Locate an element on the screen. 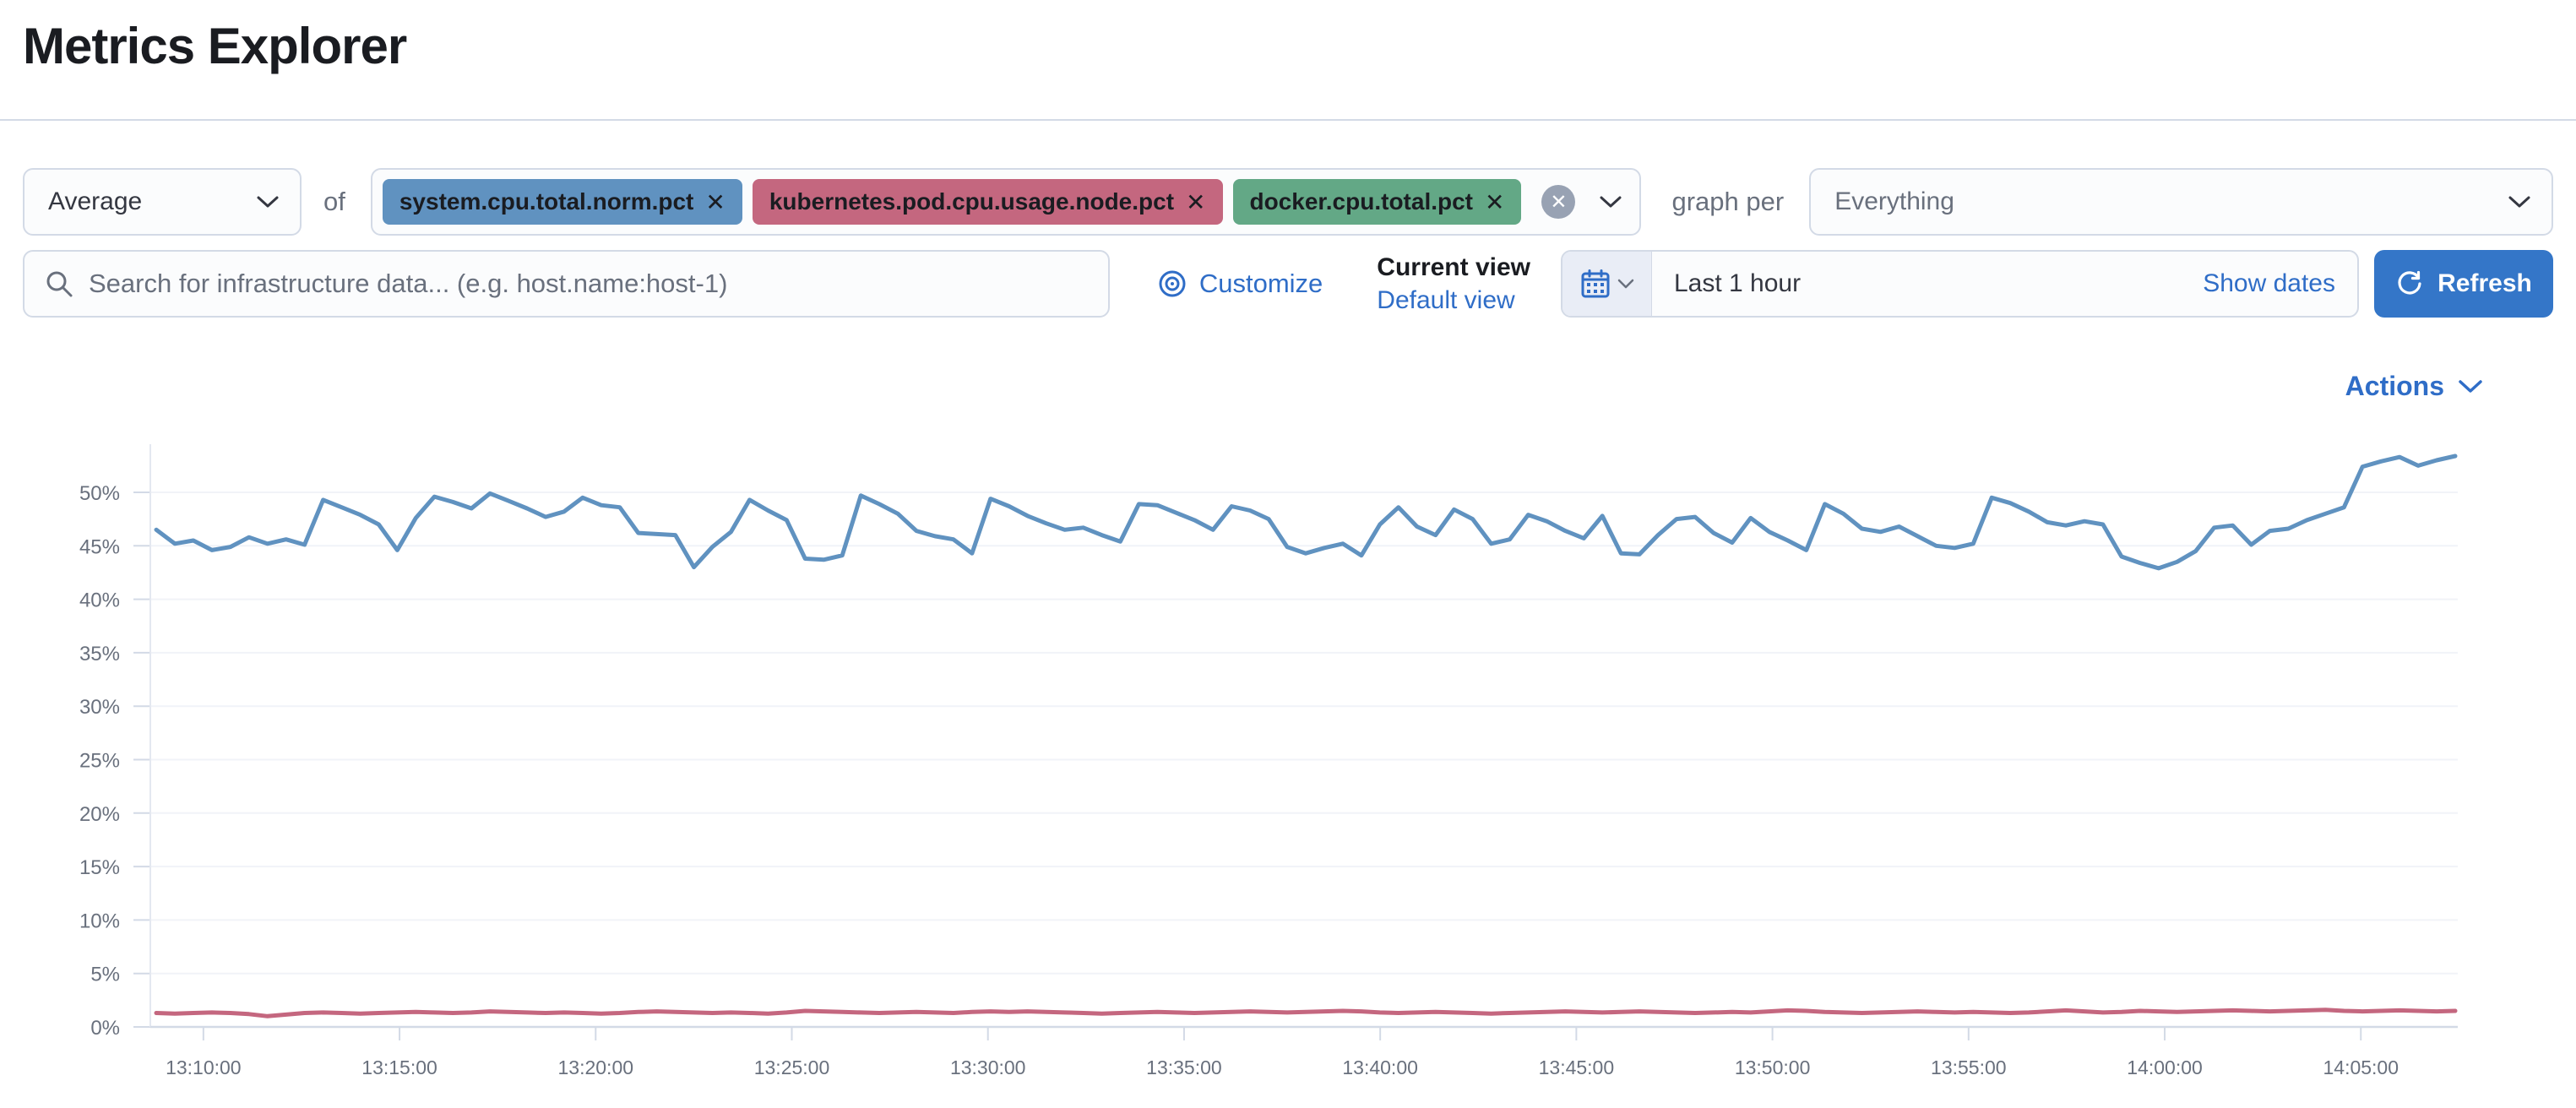  y-axis-label: 10% is located at coordinates (99, 921).